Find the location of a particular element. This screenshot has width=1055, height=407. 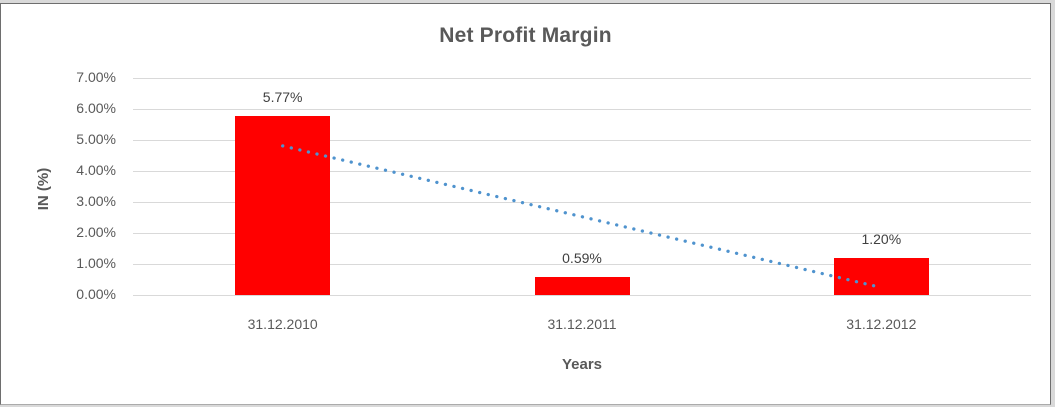

x-tick-label: 31.12.2010 is located at coordinates (282, 324).